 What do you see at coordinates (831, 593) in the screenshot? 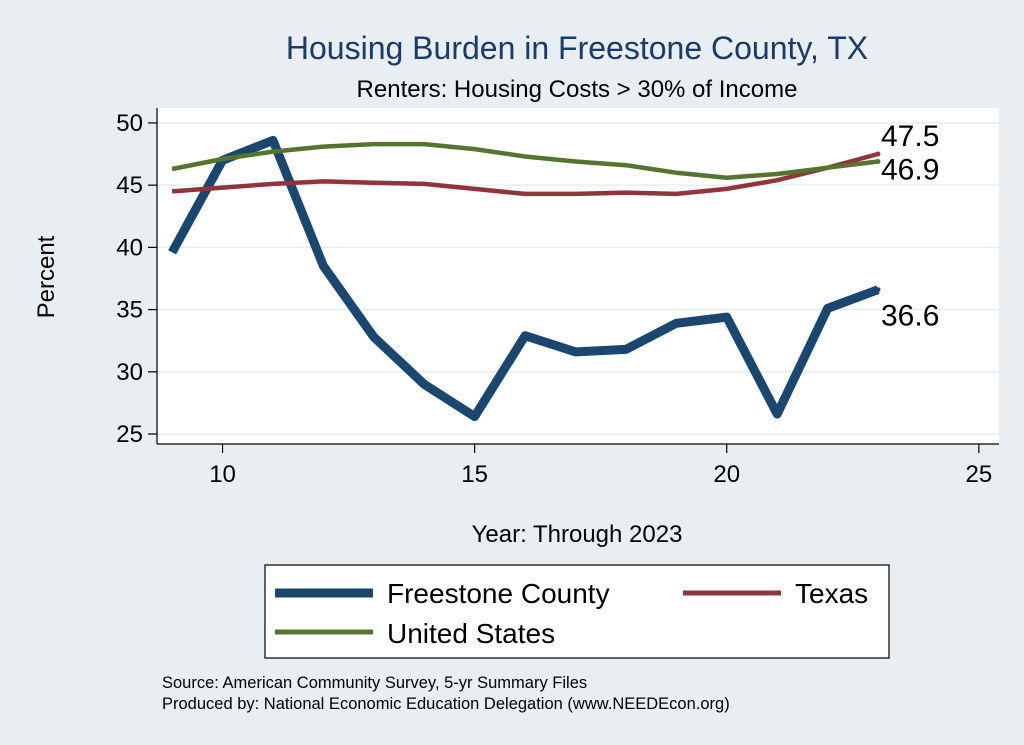
I see `legend-label-texas: Texas` at bounding box center [831, 593].